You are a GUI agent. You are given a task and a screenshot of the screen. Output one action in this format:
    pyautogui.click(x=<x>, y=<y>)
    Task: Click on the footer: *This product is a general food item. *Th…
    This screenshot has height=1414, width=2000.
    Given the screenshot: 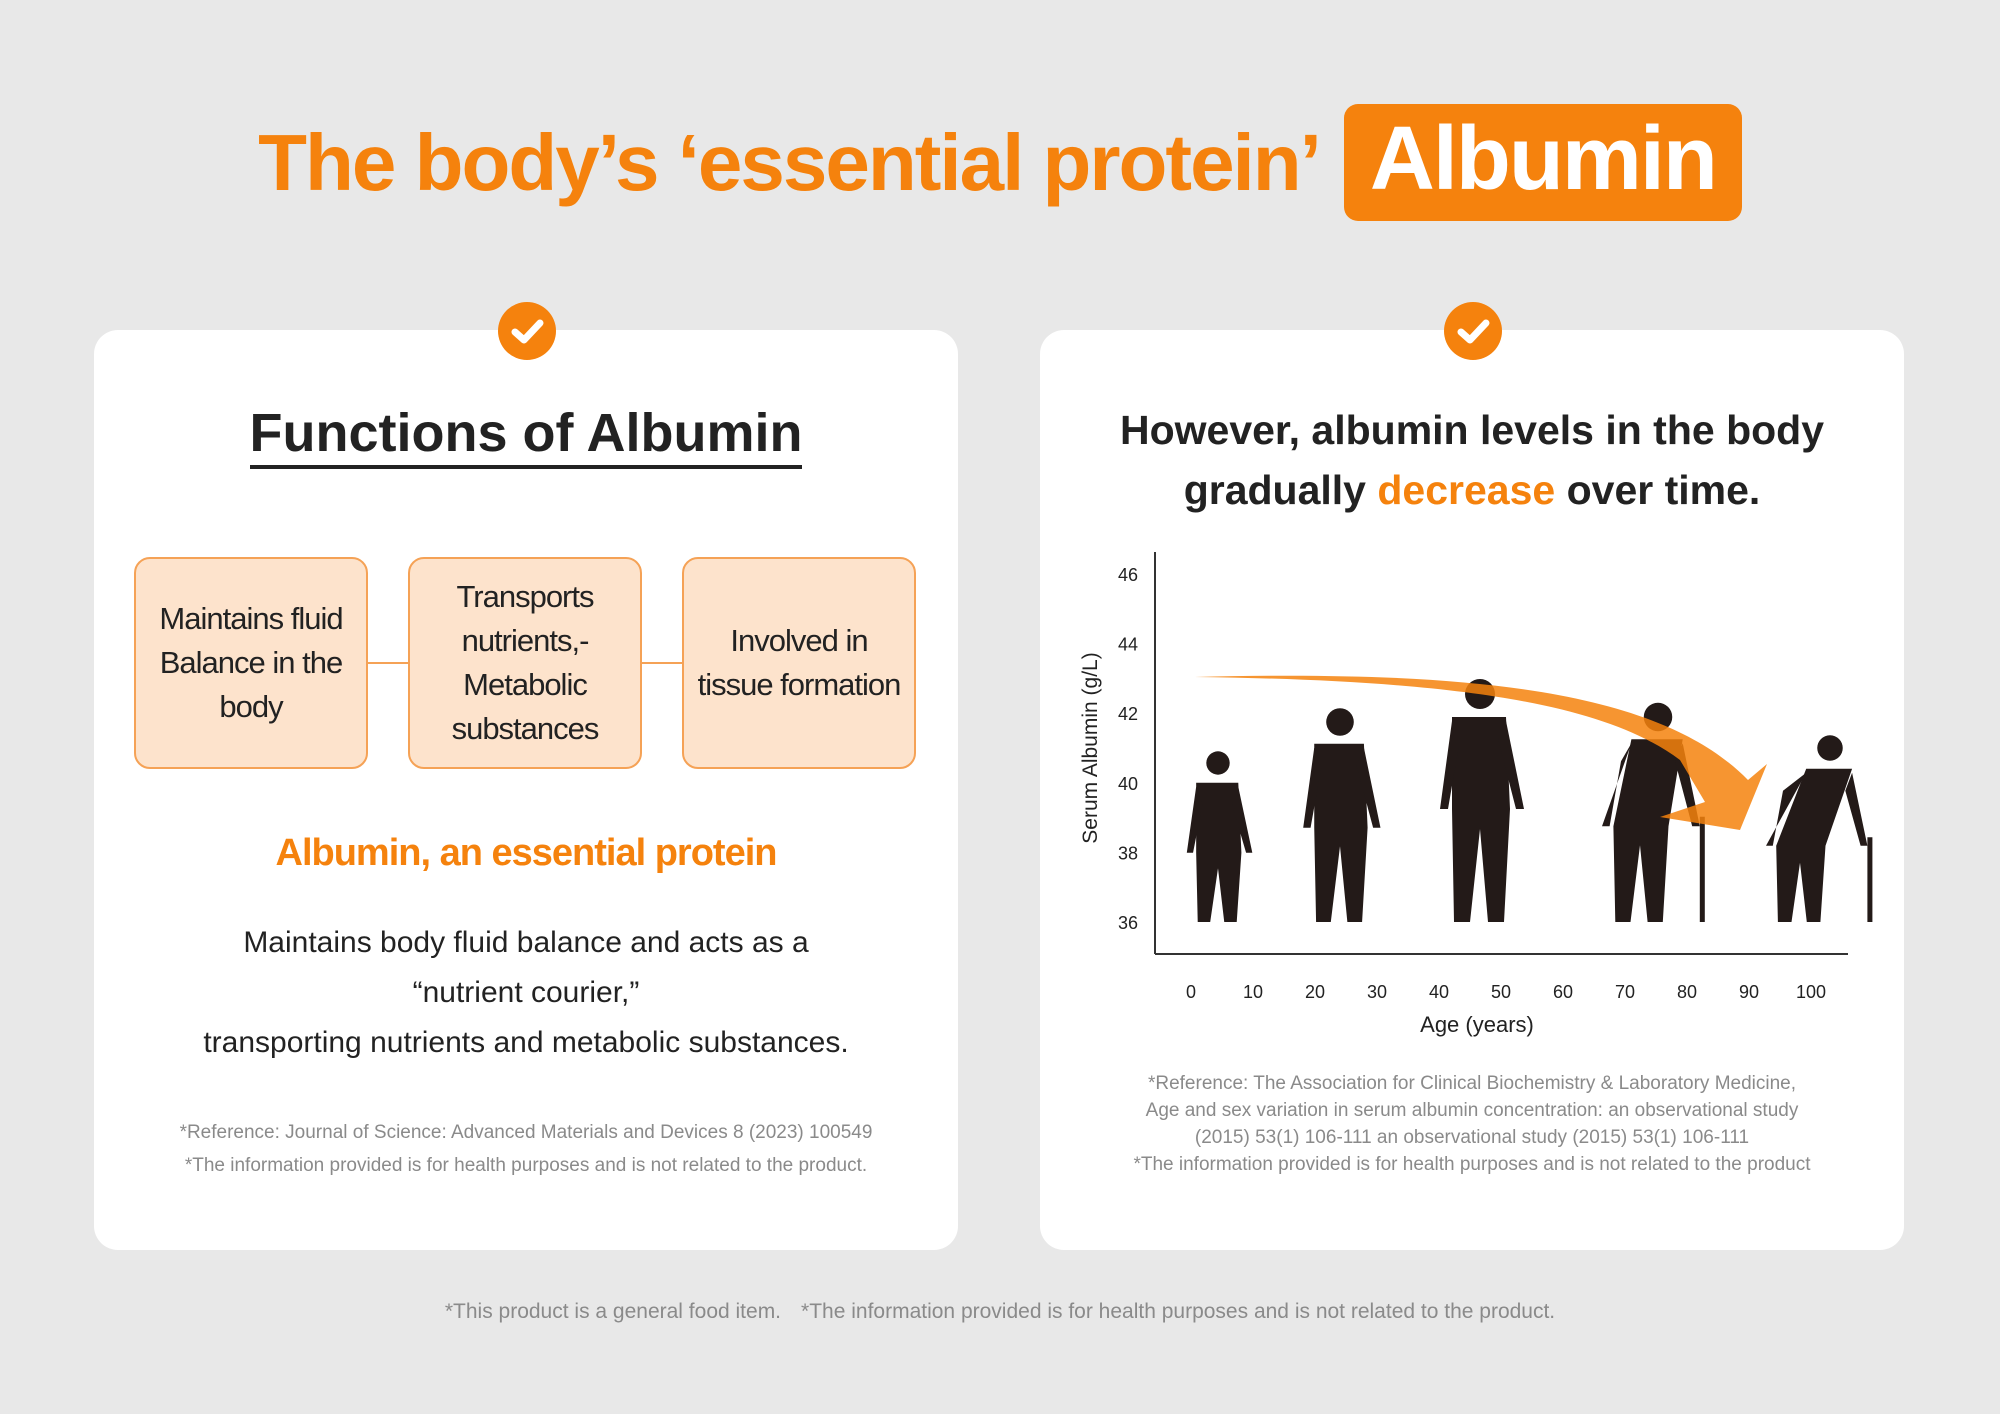 What is the action you would take?
    pyautogui.click(x=1000, y=1311)
    